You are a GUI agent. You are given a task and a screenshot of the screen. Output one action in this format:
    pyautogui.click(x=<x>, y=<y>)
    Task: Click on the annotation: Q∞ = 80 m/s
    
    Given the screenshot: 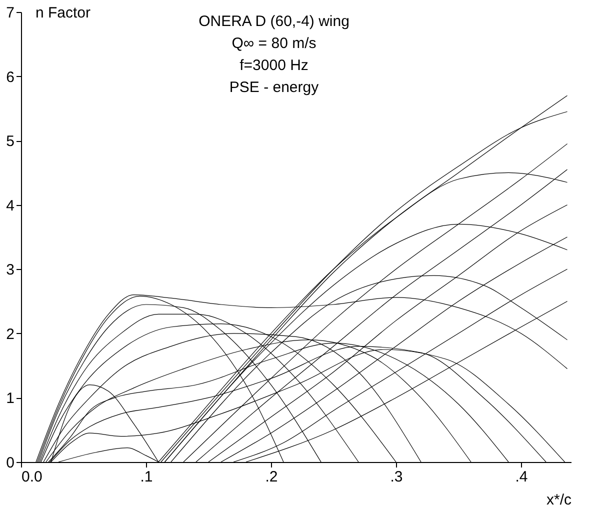 What is the action you would take?
    pyautogui.click(x=274, y=43)
    